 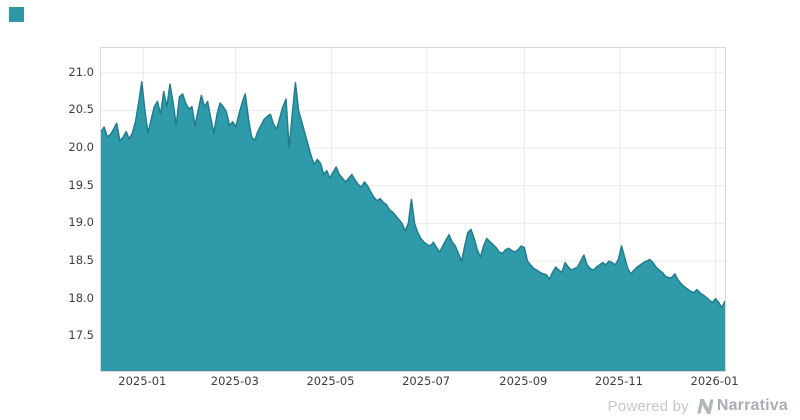 I want to click on narrativa-brand-label: Narrativa, so click(x=752, y=405).